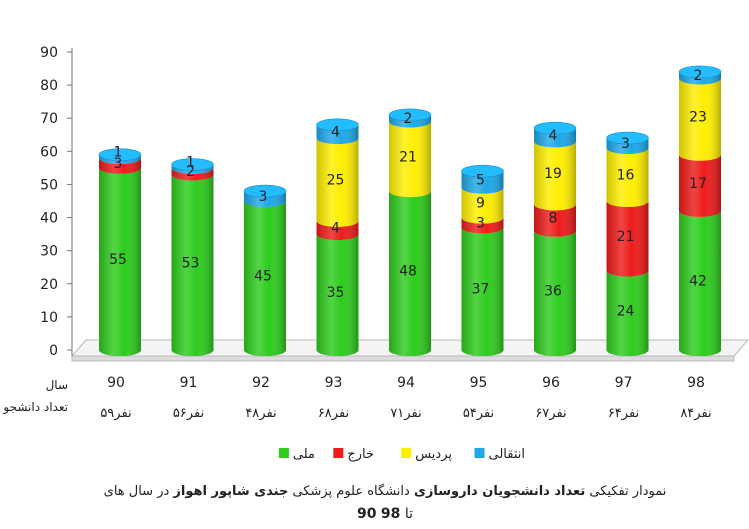  I want to click on y-tick-label: 30, so click(49, 252).